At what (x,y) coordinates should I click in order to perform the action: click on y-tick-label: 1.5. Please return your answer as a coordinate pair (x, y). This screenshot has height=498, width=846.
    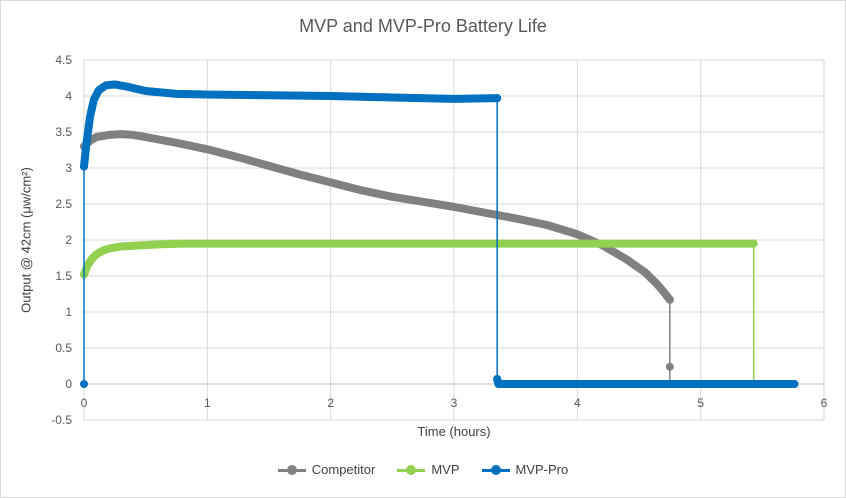
    Looking at the image, I should click on (63, 276).